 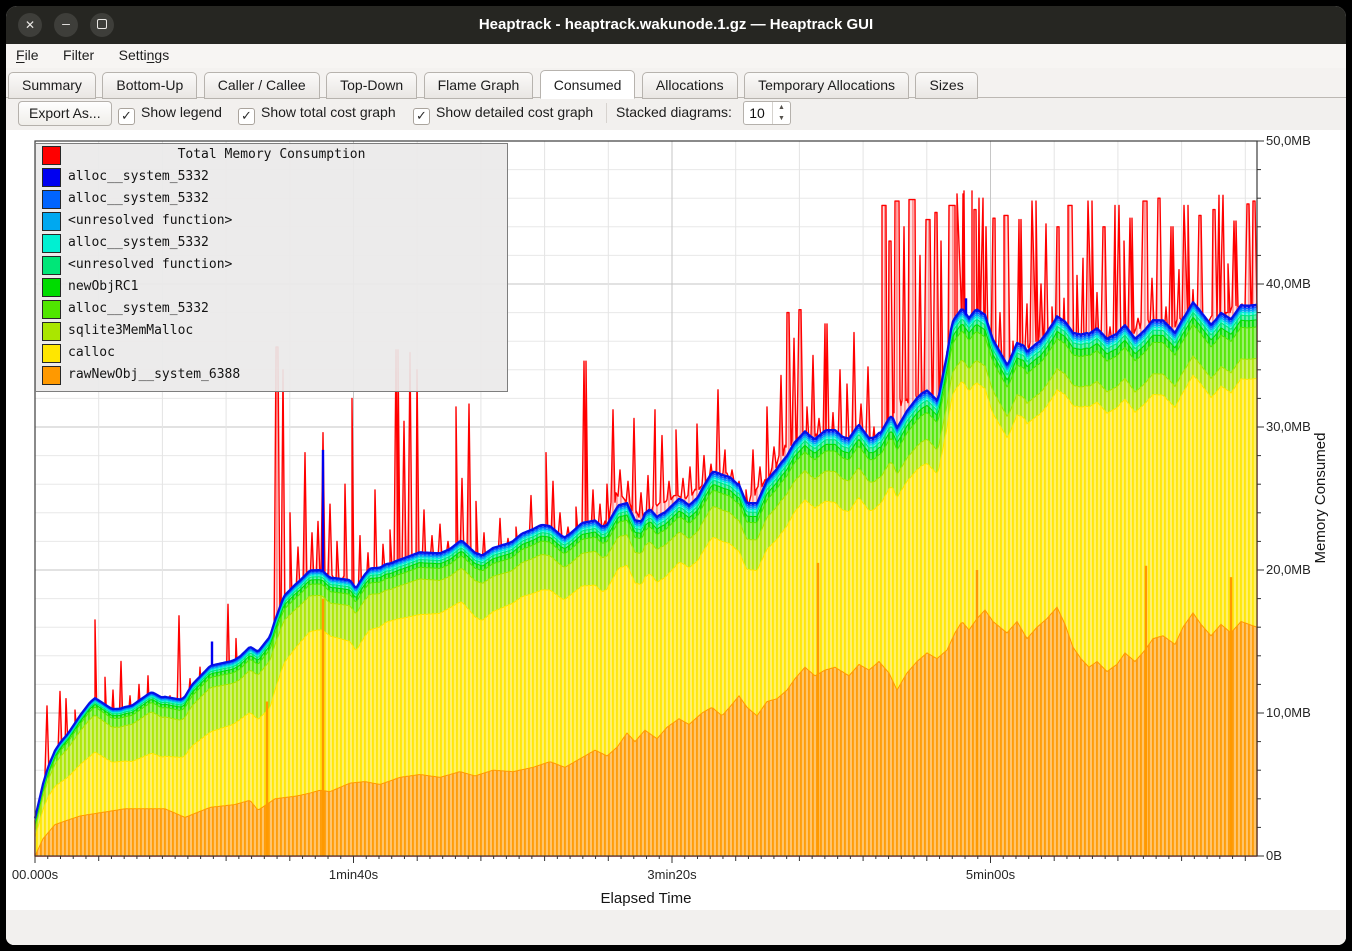 What do you see at coordinates (353, 874) in the screenshot?
I see `x-tick-label: 1min40s` at bounding box center [353, 874].